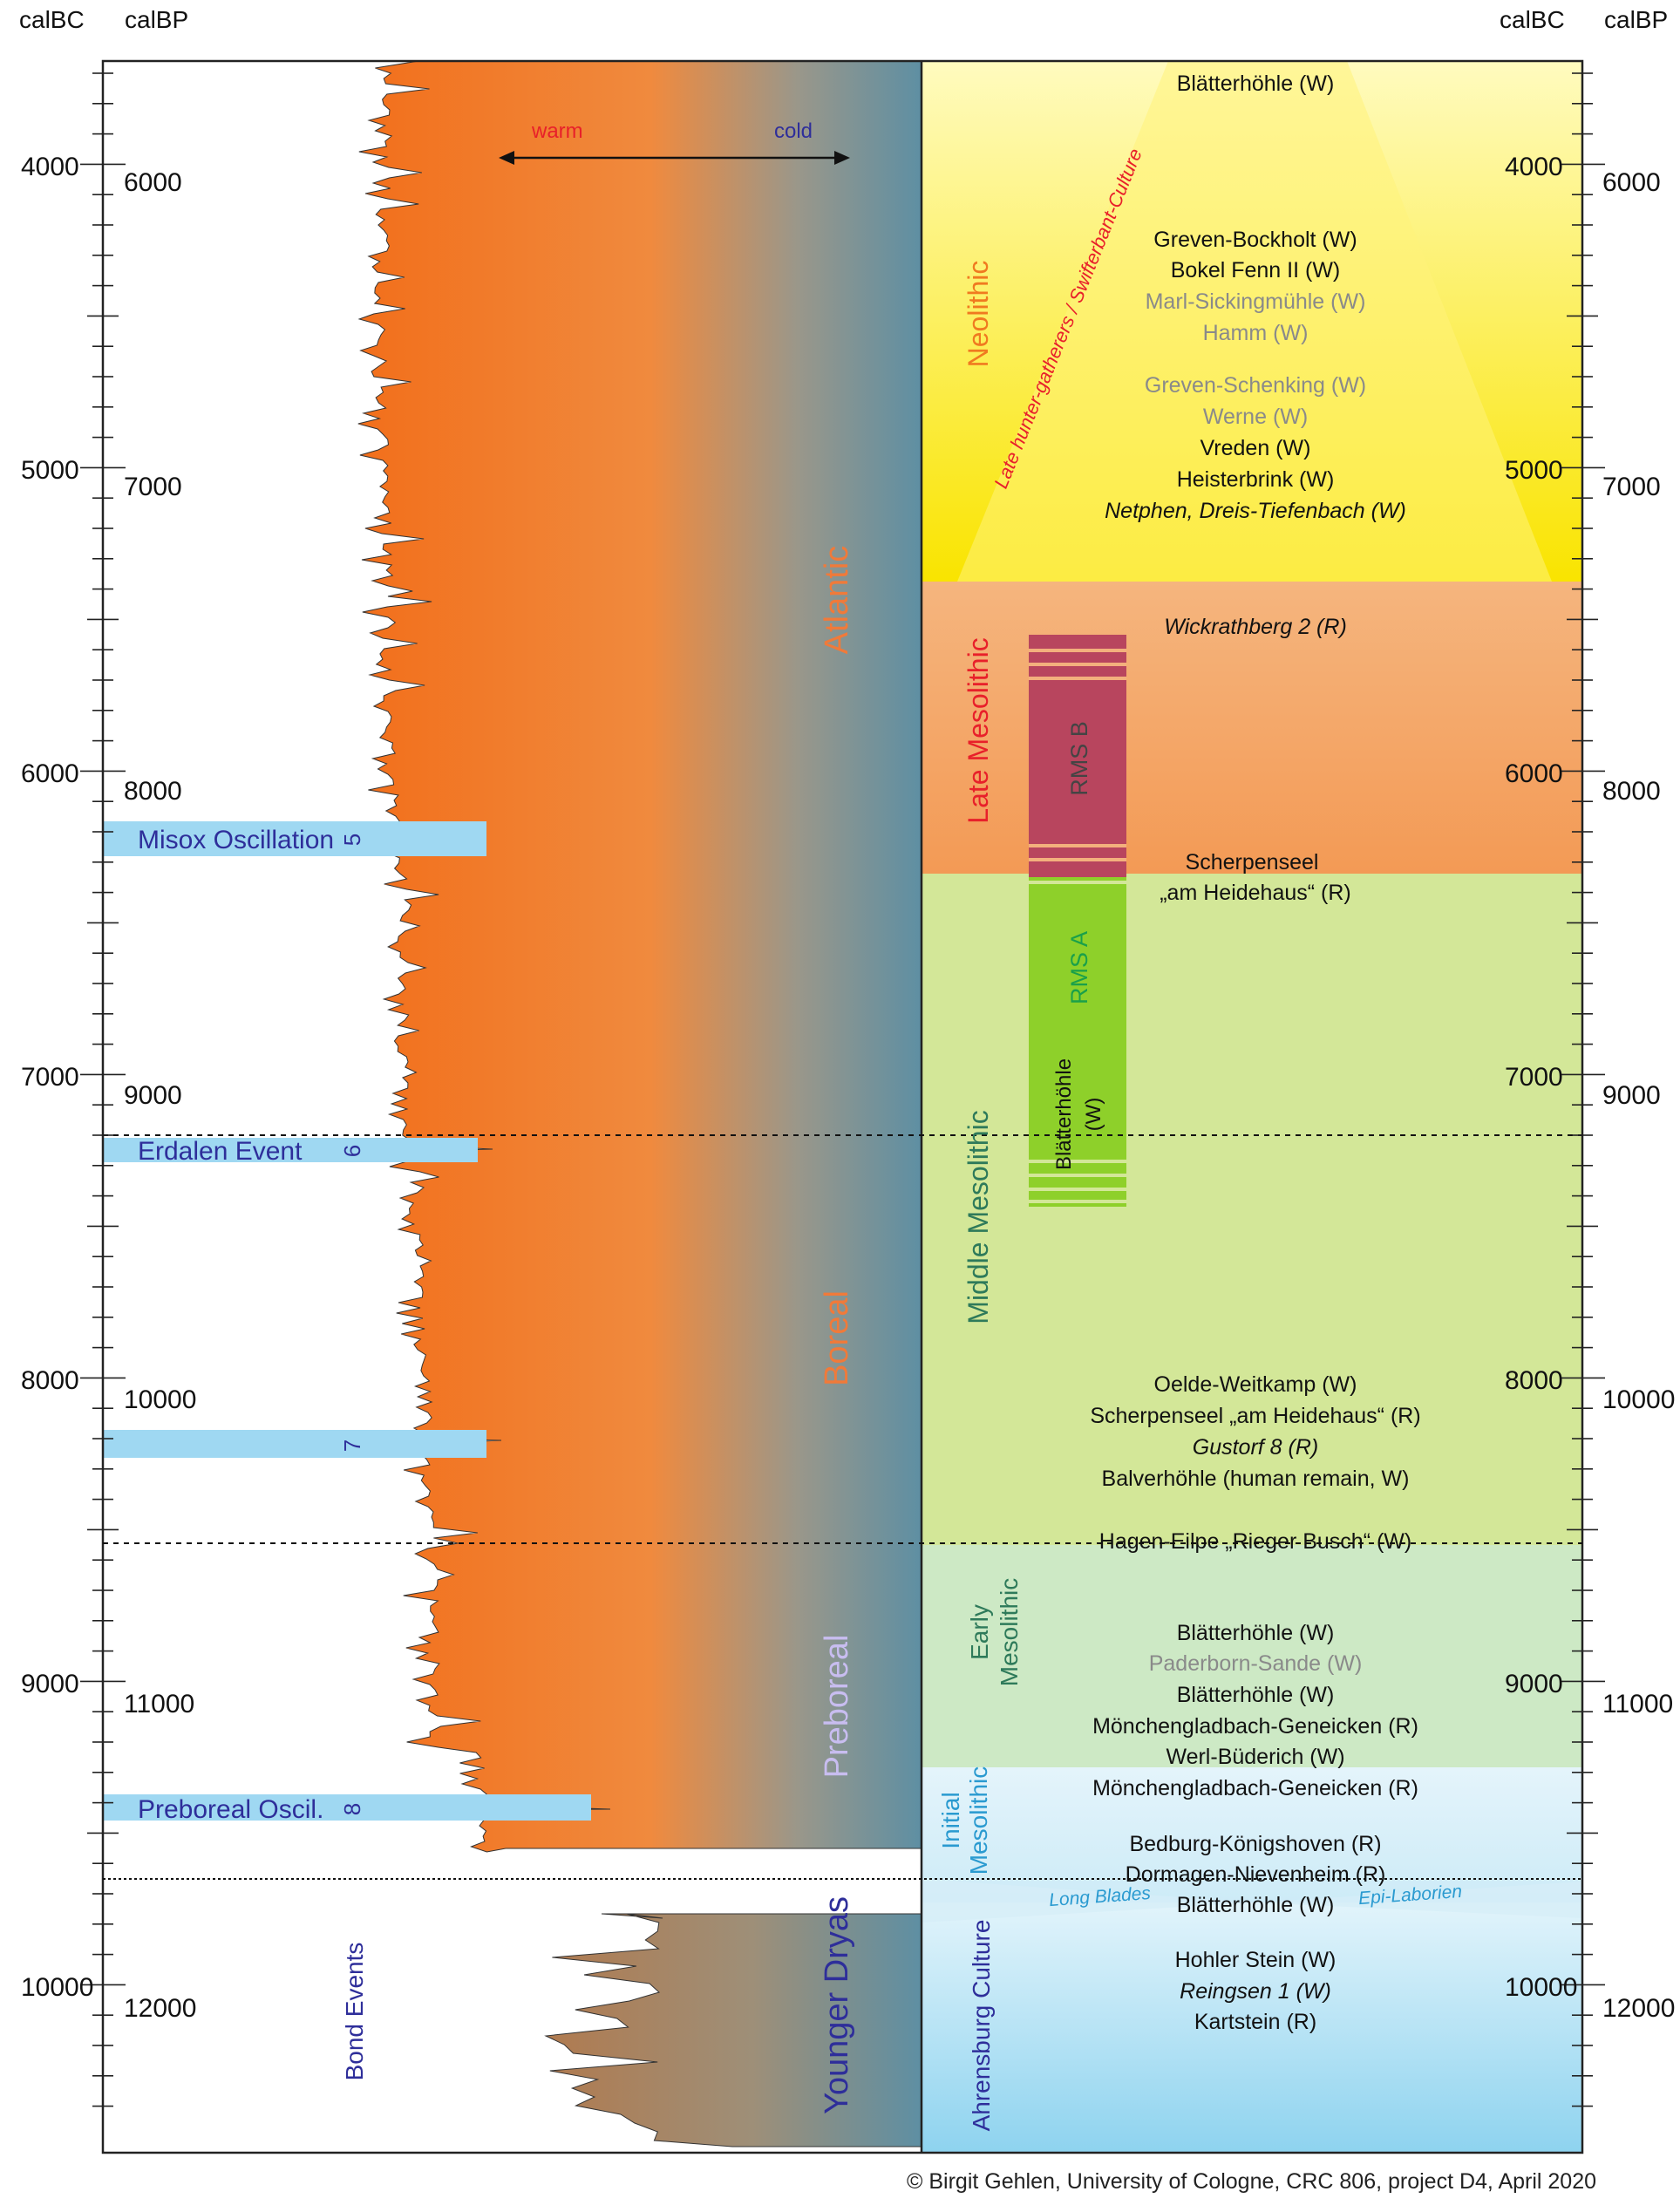 The width and height of the screenshot is (1680, 2212). What do you see at coordinates (837, 2005) in the screenshot?
I see `period-younger-dryas: Younger Dryas` at bounding box center [837, 2005].